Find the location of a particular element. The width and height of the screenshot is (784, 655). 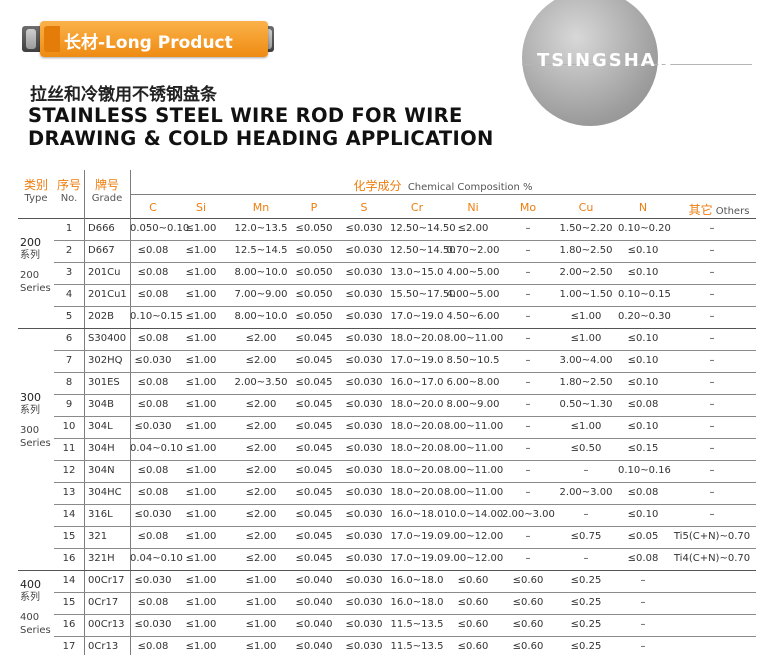

grade-cell: 321H is located at coordinates (101, 558).